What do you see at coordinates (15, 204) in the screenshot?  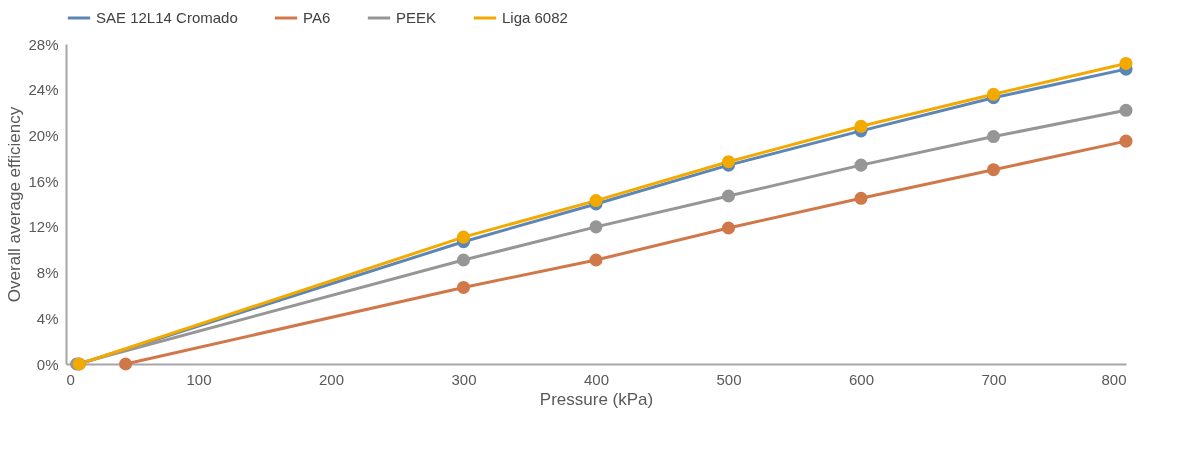 I see `y-axis-title: Overall average efficiency` at bounding box center [15, 204].